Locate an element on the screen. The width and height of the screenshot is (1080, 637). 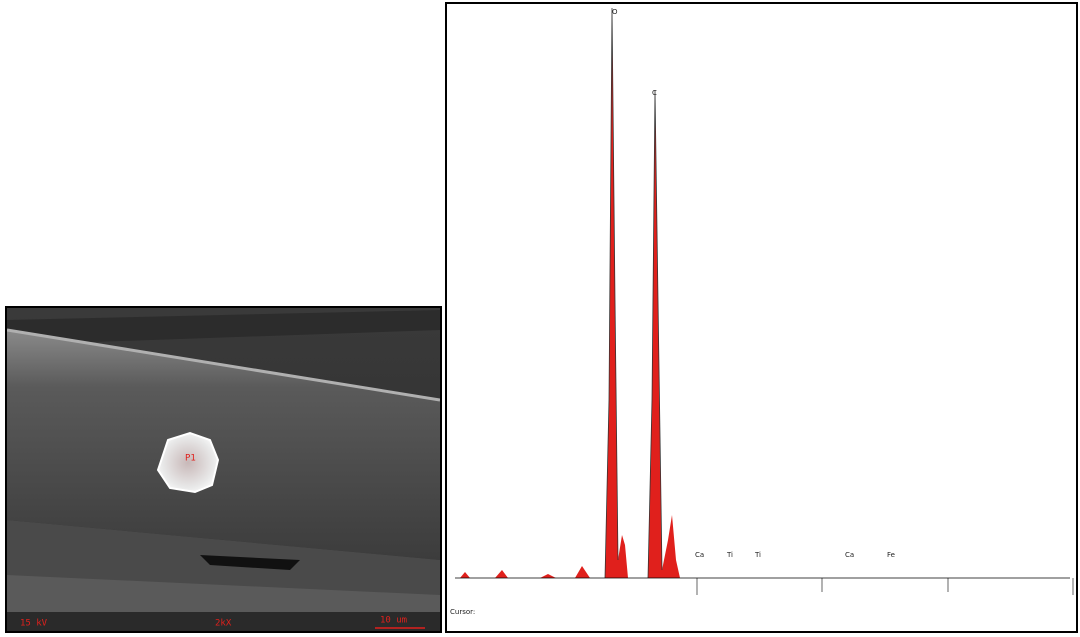
point-label: P1 is located at coordinates (190, 459).